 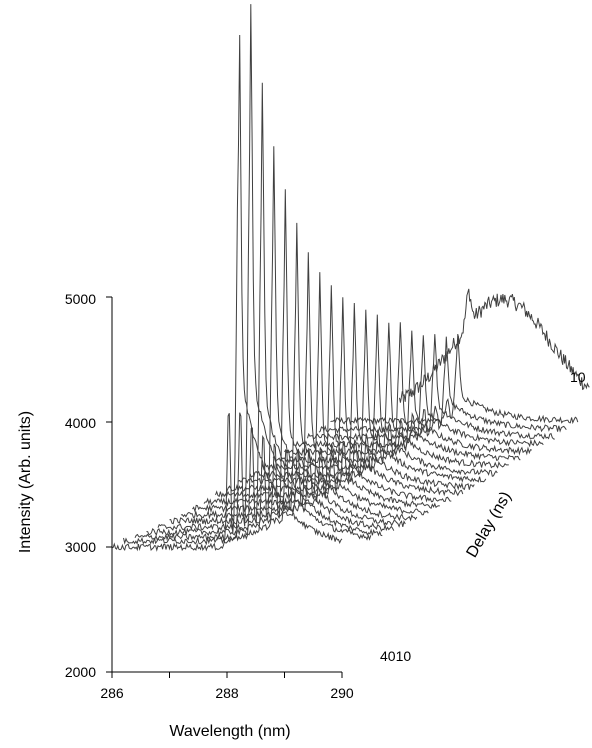 What do you see at coordinates (112, 693) in the screenshot?
I see `x-tick-label: 286` at bounding box center [112, 693].